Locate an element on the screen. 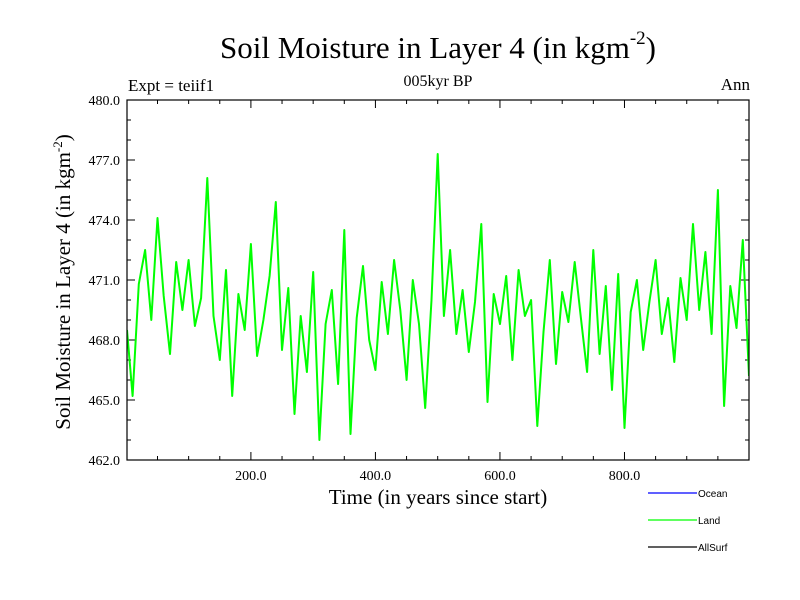 The width and height of the screenshot is (800, 600). y-axis-title: Soil Moisture in Layer 4 (in kgm-2) is located at coordinates (62, 281).